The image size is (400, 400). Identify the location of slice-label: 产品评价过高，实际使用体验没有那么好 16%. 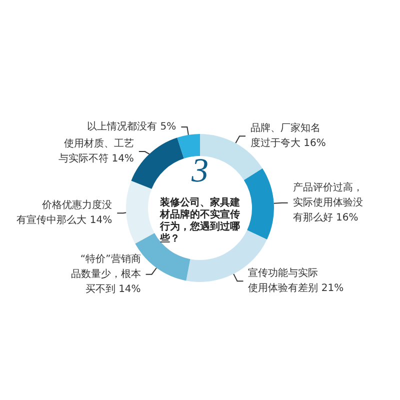
(327, 202).